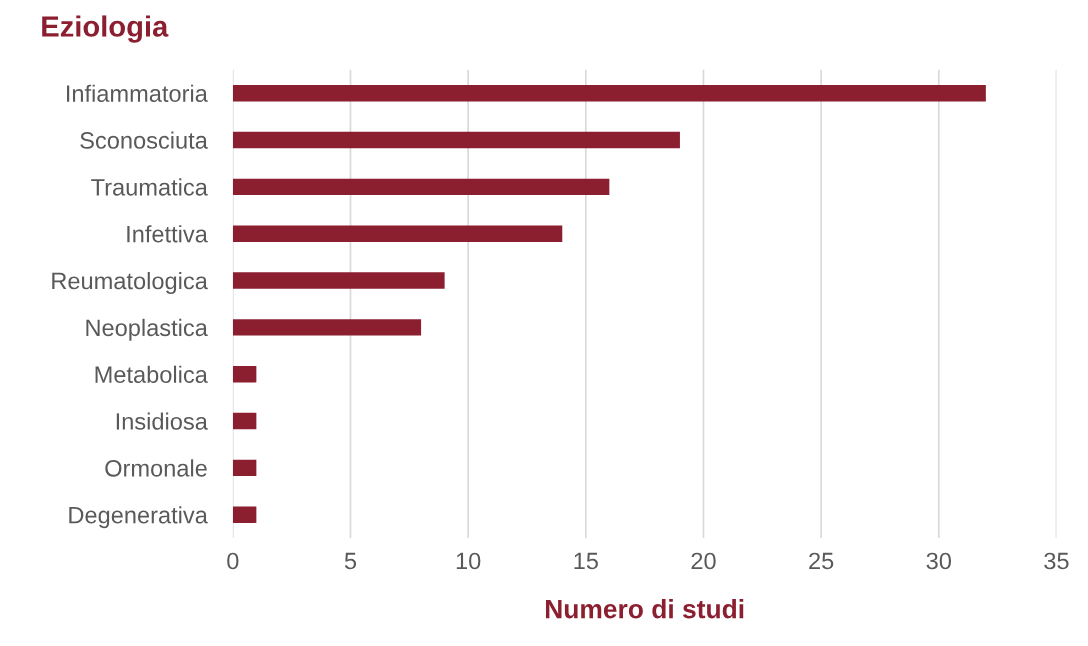 This screenshot has height=646, width=1088. What do you see at coordinates (149, 187) in the screenshot?
I see `y-tick-label: Traumatica` at bounding box center [149, 187].